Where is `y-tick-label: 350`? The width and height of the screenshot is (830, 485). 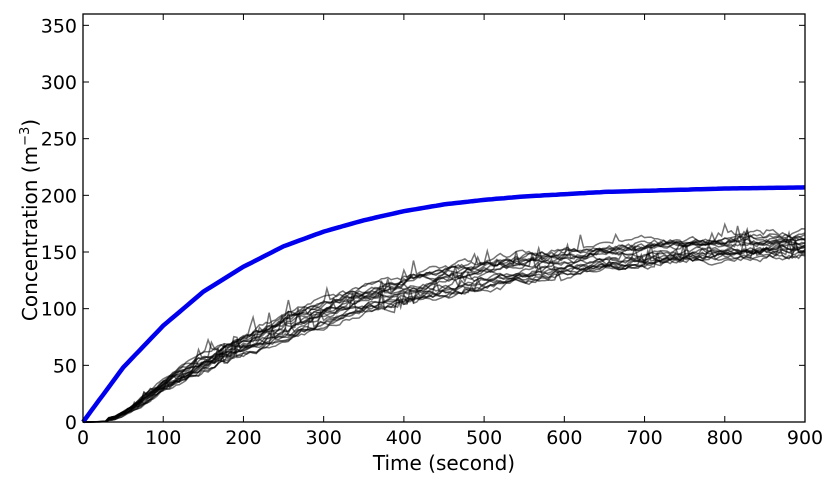 y-tick-label: 350 is located at coordinates (59, 26).